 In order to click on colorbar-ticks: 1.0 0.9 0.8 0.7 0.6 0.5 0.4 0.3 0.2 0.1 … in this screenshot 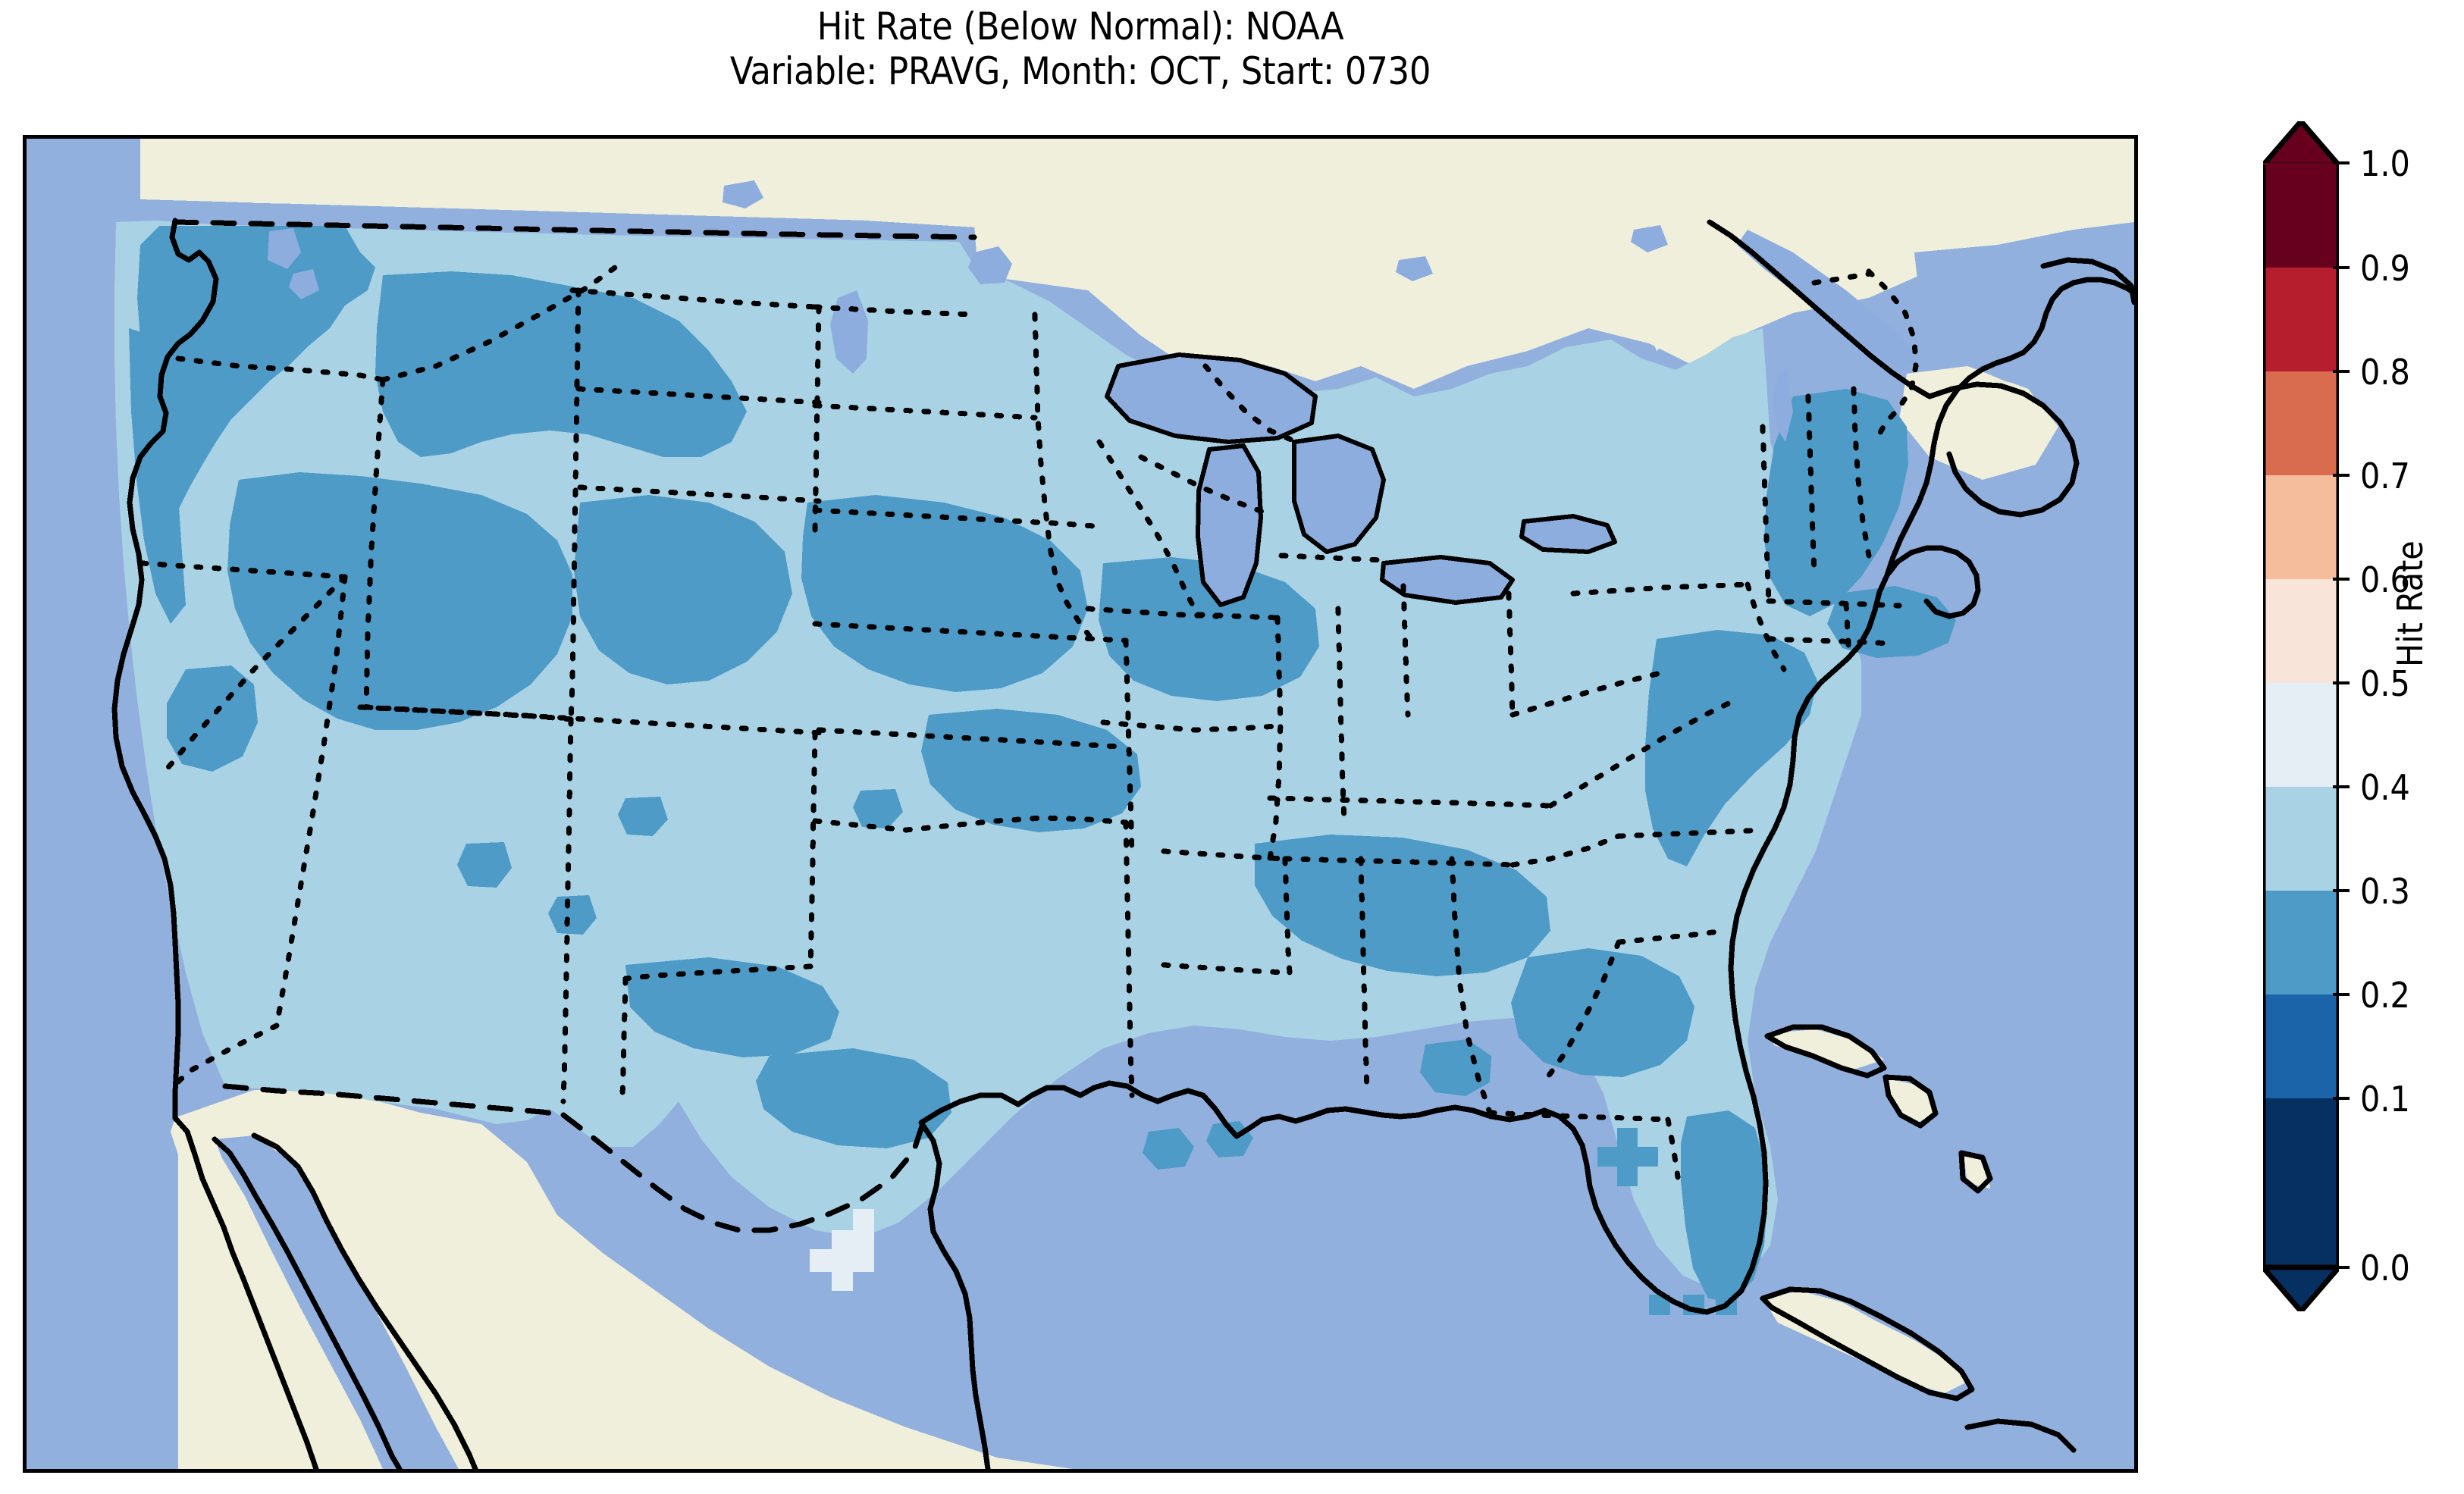, I will do `click(2361, 716)`.